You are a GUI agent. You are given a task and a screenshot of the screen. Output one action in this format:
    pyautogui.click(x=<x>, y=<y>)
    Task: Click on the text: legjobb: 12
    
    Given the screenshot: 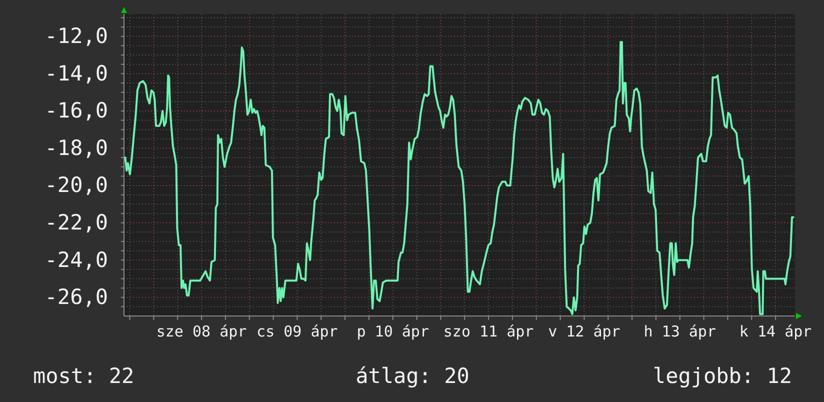 What is the action you would take?
    pyautogui.click(x=722, y=376)
    